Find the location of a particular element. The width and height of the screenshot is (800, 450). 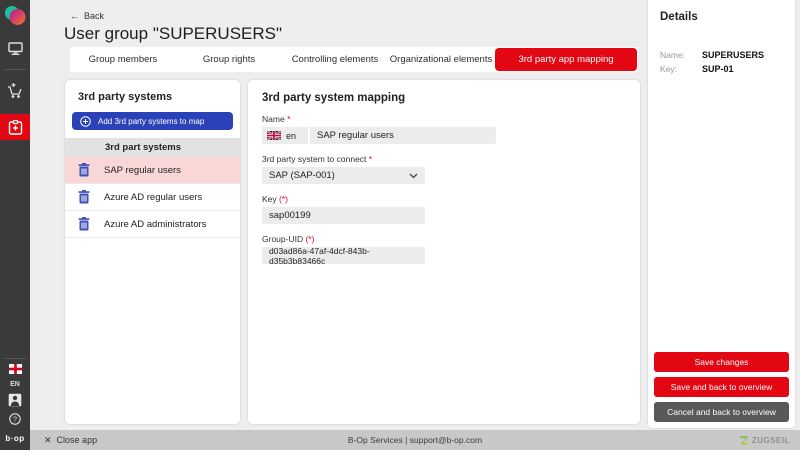

plus-circle-icon is located at coordinates (85, 121).